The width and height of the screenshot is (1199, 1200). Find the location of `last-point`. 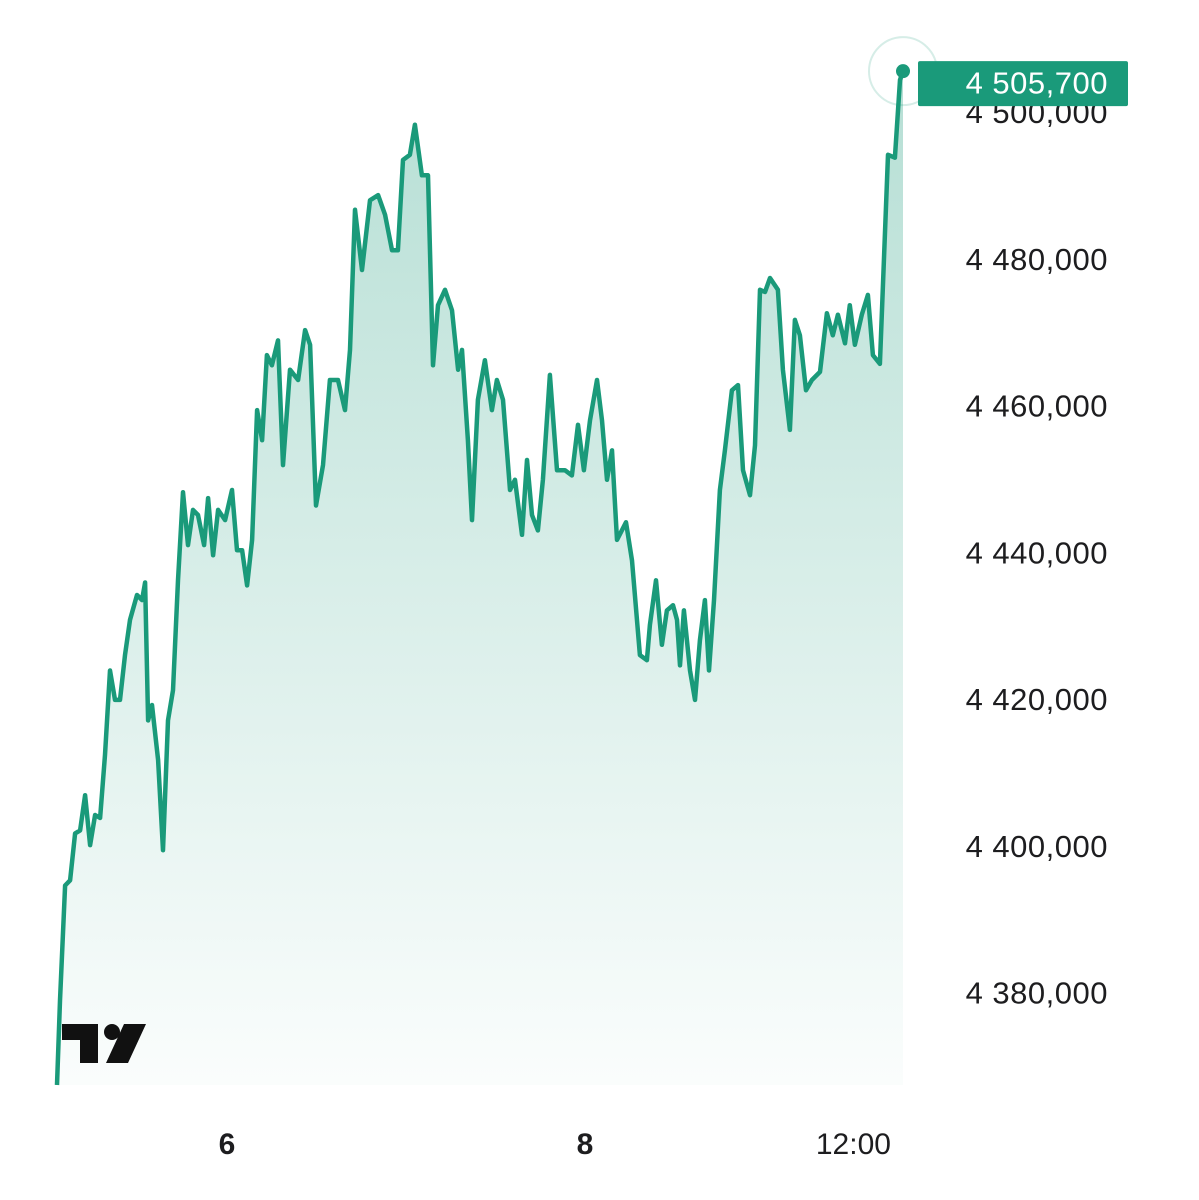

last-point is located at coordinates (903, 71).